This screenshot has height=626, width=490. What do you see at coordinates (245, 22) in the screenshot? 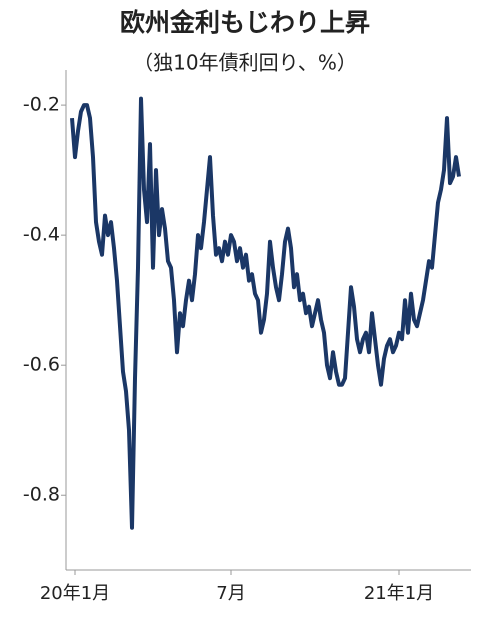
I see `chart-title: 欧州金利もじわり上昇` at bounding box center [245, 22].